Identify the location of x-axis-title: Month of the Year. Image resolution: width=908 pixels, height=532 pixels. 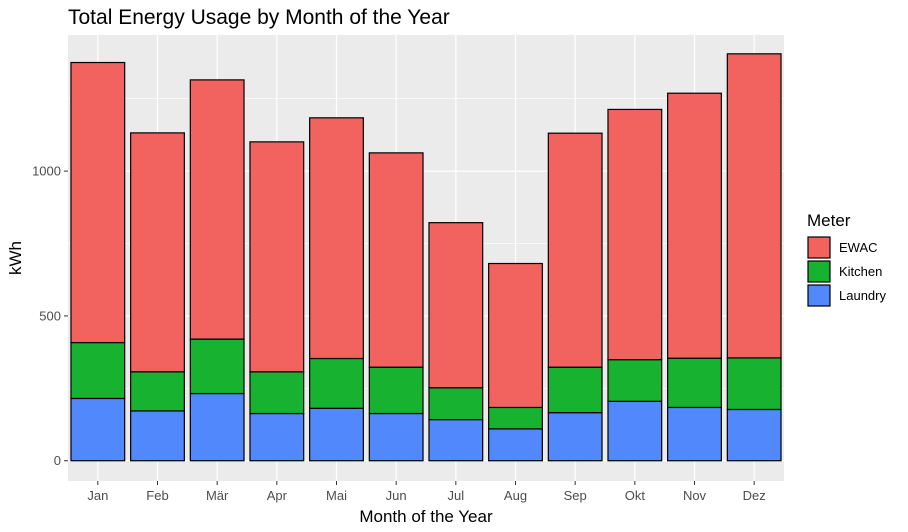
(426, 516).